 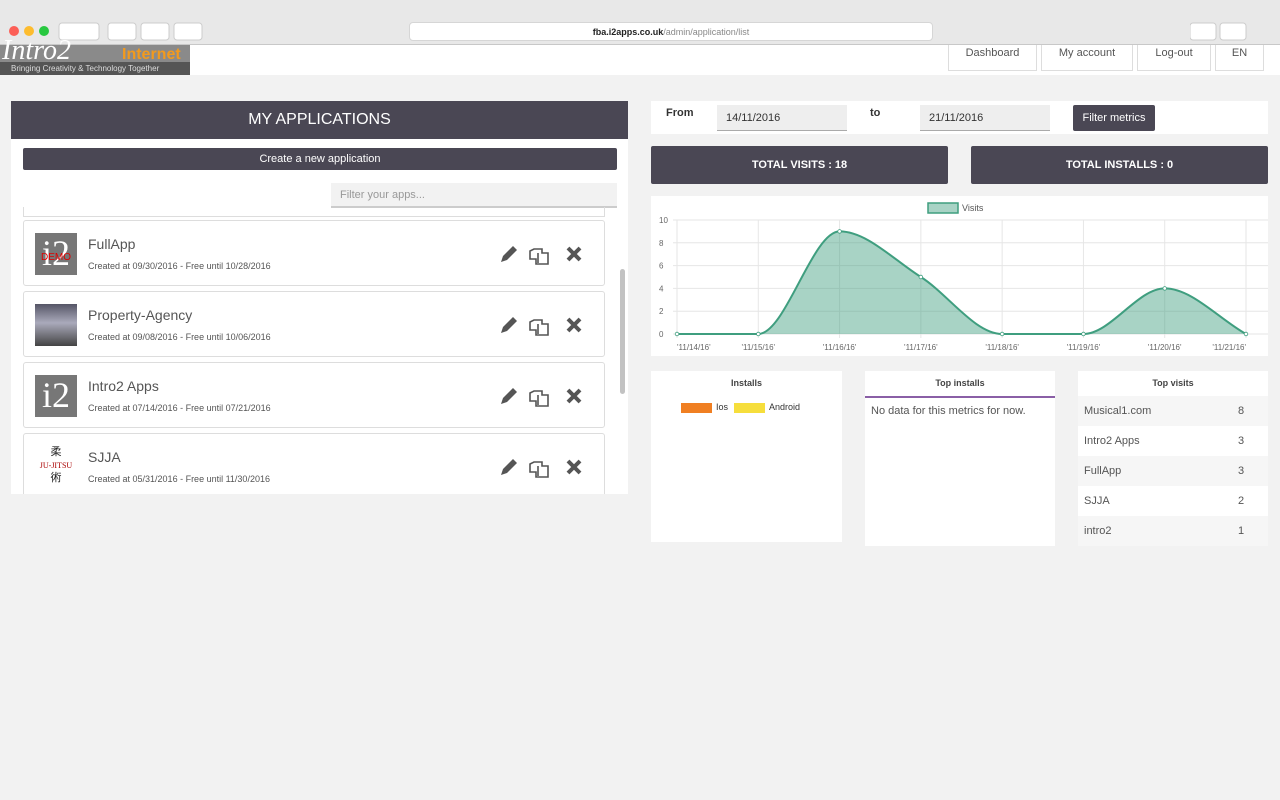 What do you see at coordinates (188, 31) in the screenshot?
I see `print-button` at bounding box center [188, 31].